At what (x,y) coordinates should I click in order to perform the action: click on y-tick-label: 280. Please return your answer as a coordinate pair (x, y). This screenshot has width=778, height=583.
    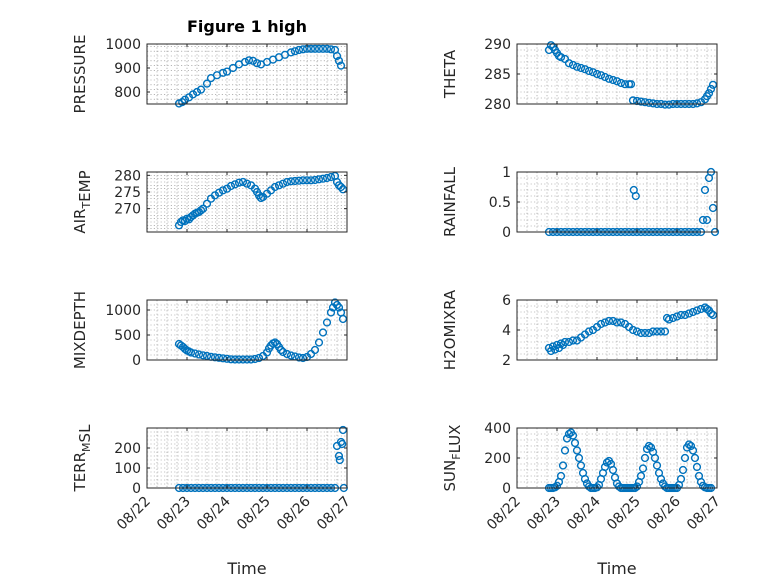
    Looking at the image, I should click on (127, 176).